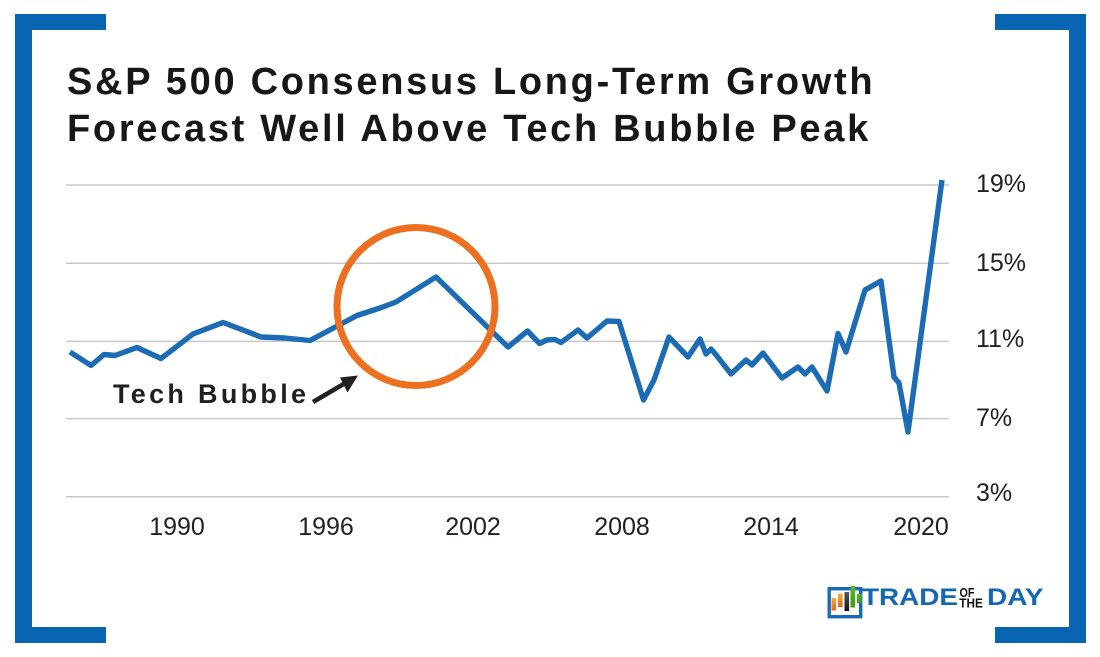  What do you see at coordinates (910, 597) in the screenshot?
I see `svg-text: TRADE` at bounding box center [910, 597].